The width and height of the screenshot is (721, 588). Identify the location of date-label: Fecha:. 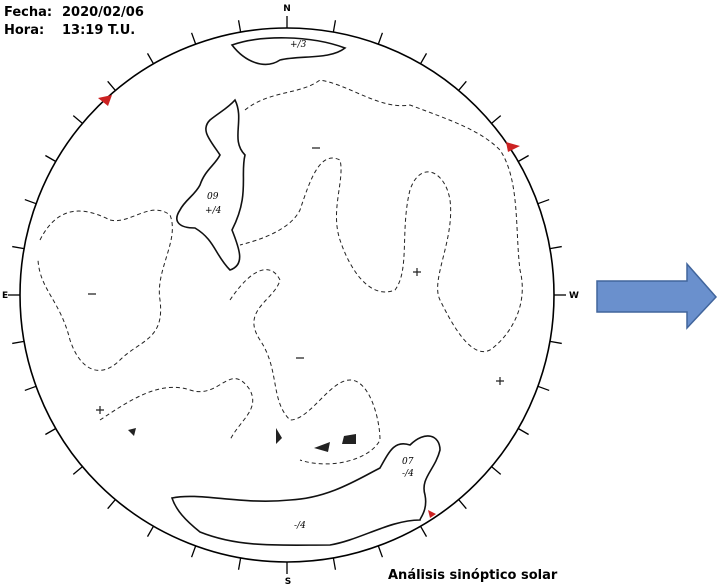
(28, 12).